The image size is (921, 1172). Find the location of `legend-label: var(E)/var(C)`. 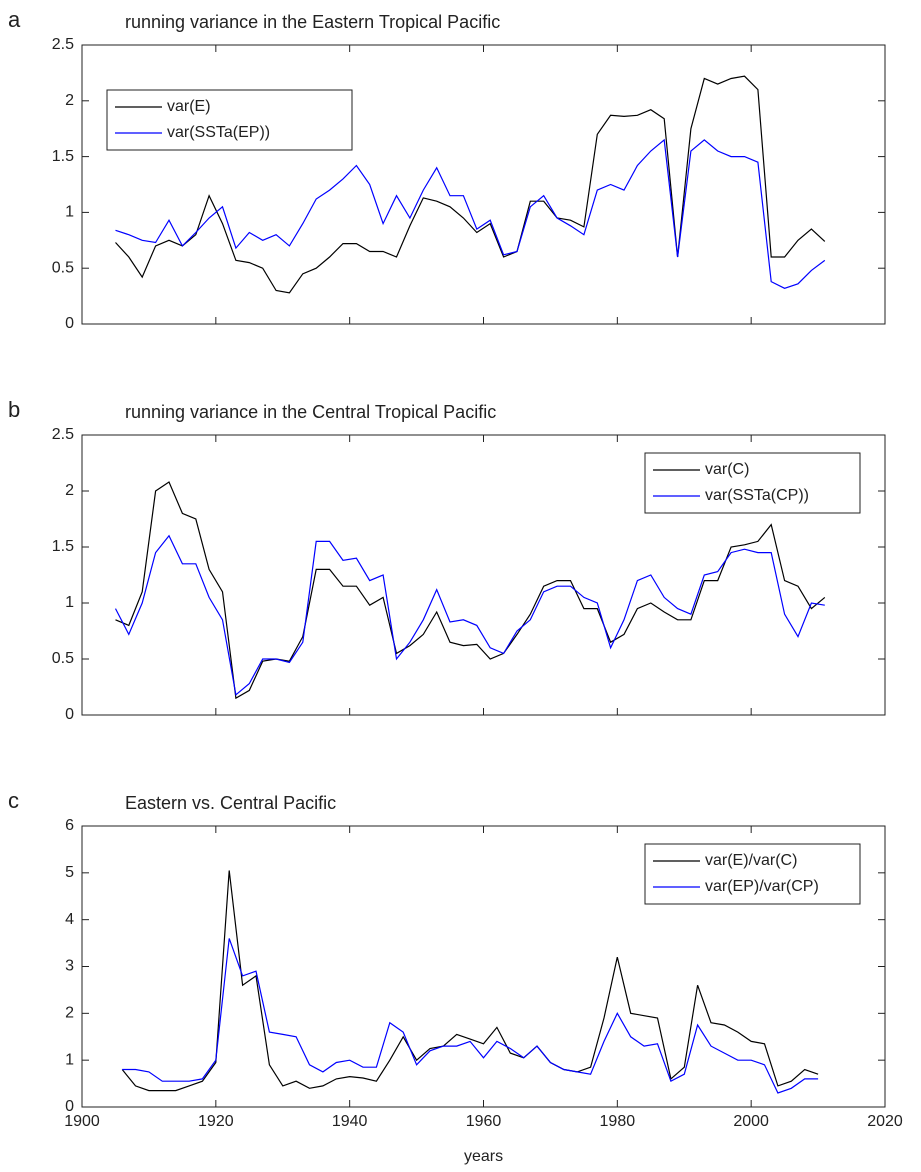

legend-label: var(E)/var(C) is located at coordinates (751, 860).